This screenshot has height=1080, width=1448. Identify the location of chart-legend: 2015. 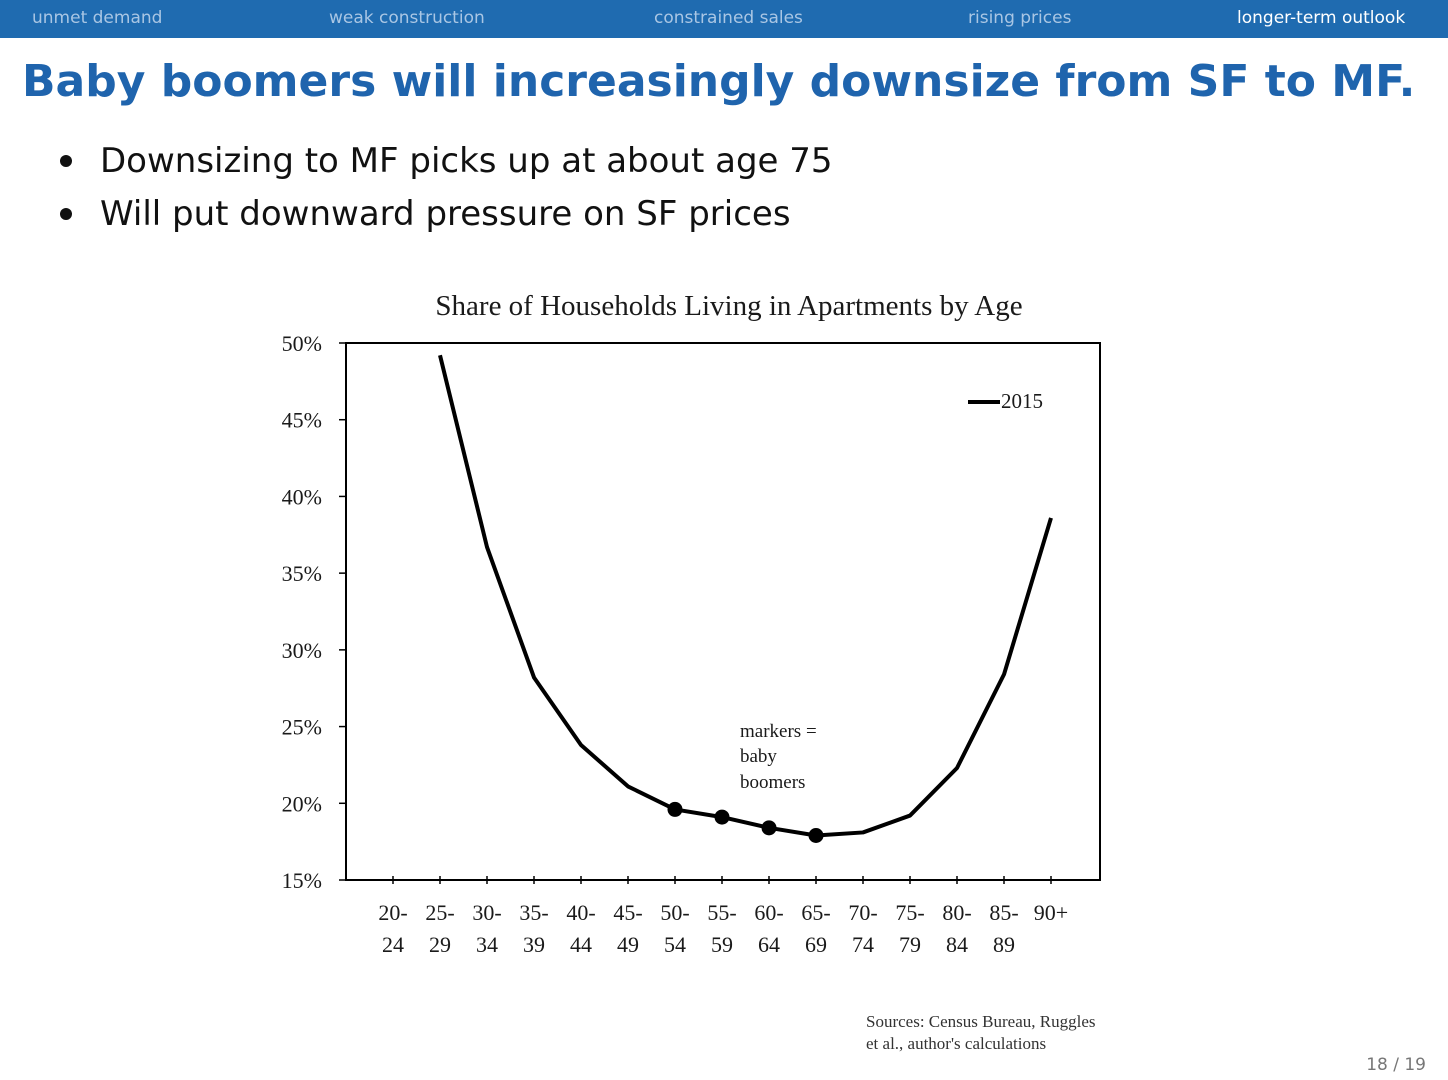
(1005, 401).